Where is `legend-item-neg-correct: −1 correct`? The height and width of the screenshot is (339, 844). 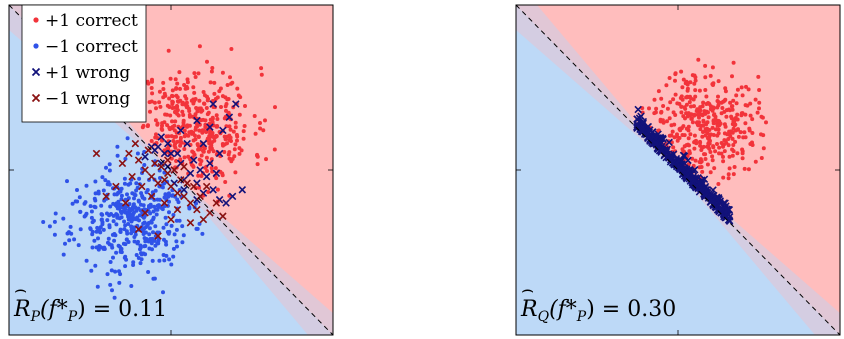 legend-item-neg-correct: −1 correct is located at coordinates (85, 47).